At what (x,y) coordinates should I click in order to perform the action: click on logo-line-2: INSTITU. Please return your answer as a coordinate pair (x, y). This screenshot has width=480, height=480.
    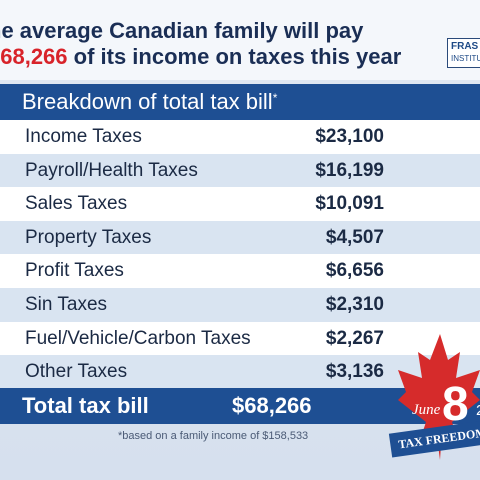
    Looking at the image, I should click on (465, 58).